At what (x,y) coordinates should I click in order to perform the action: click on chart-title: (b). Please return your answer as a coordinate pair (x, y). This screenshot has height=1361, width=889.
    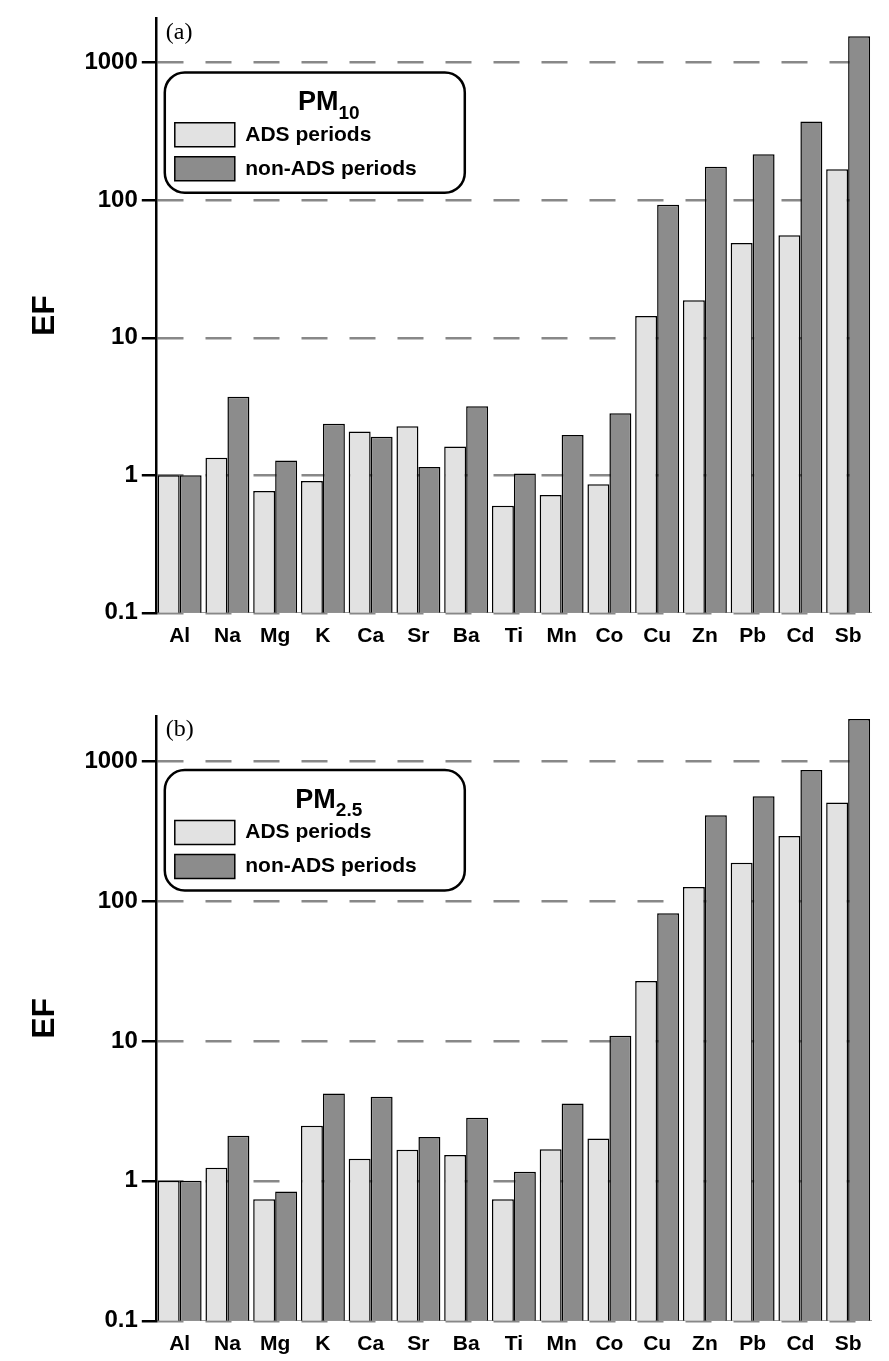
    Looking at the image, I should click on (179, 728).